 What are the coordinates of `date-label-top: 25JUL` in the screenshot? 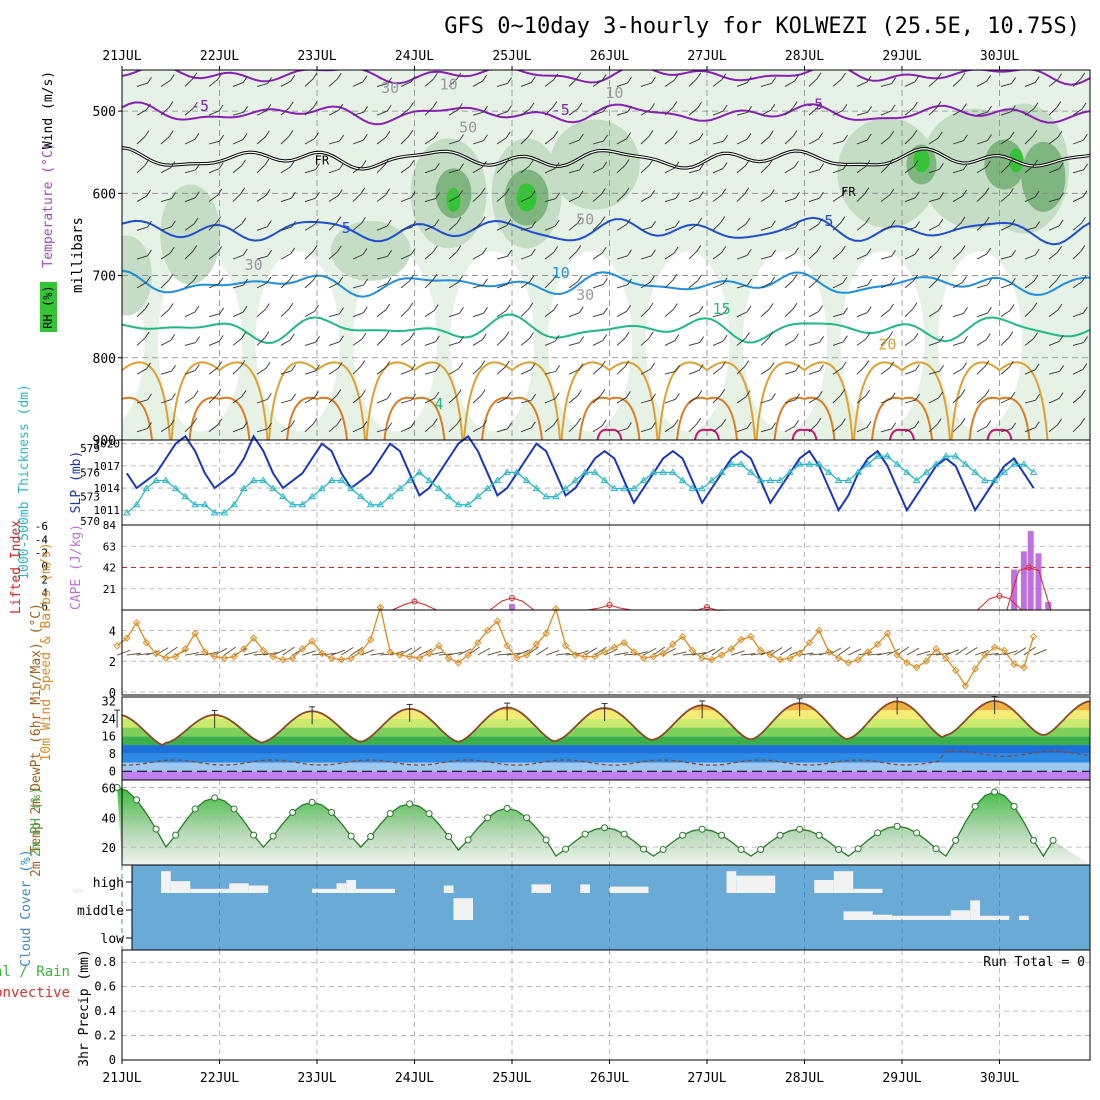 It's located at (511, 56).